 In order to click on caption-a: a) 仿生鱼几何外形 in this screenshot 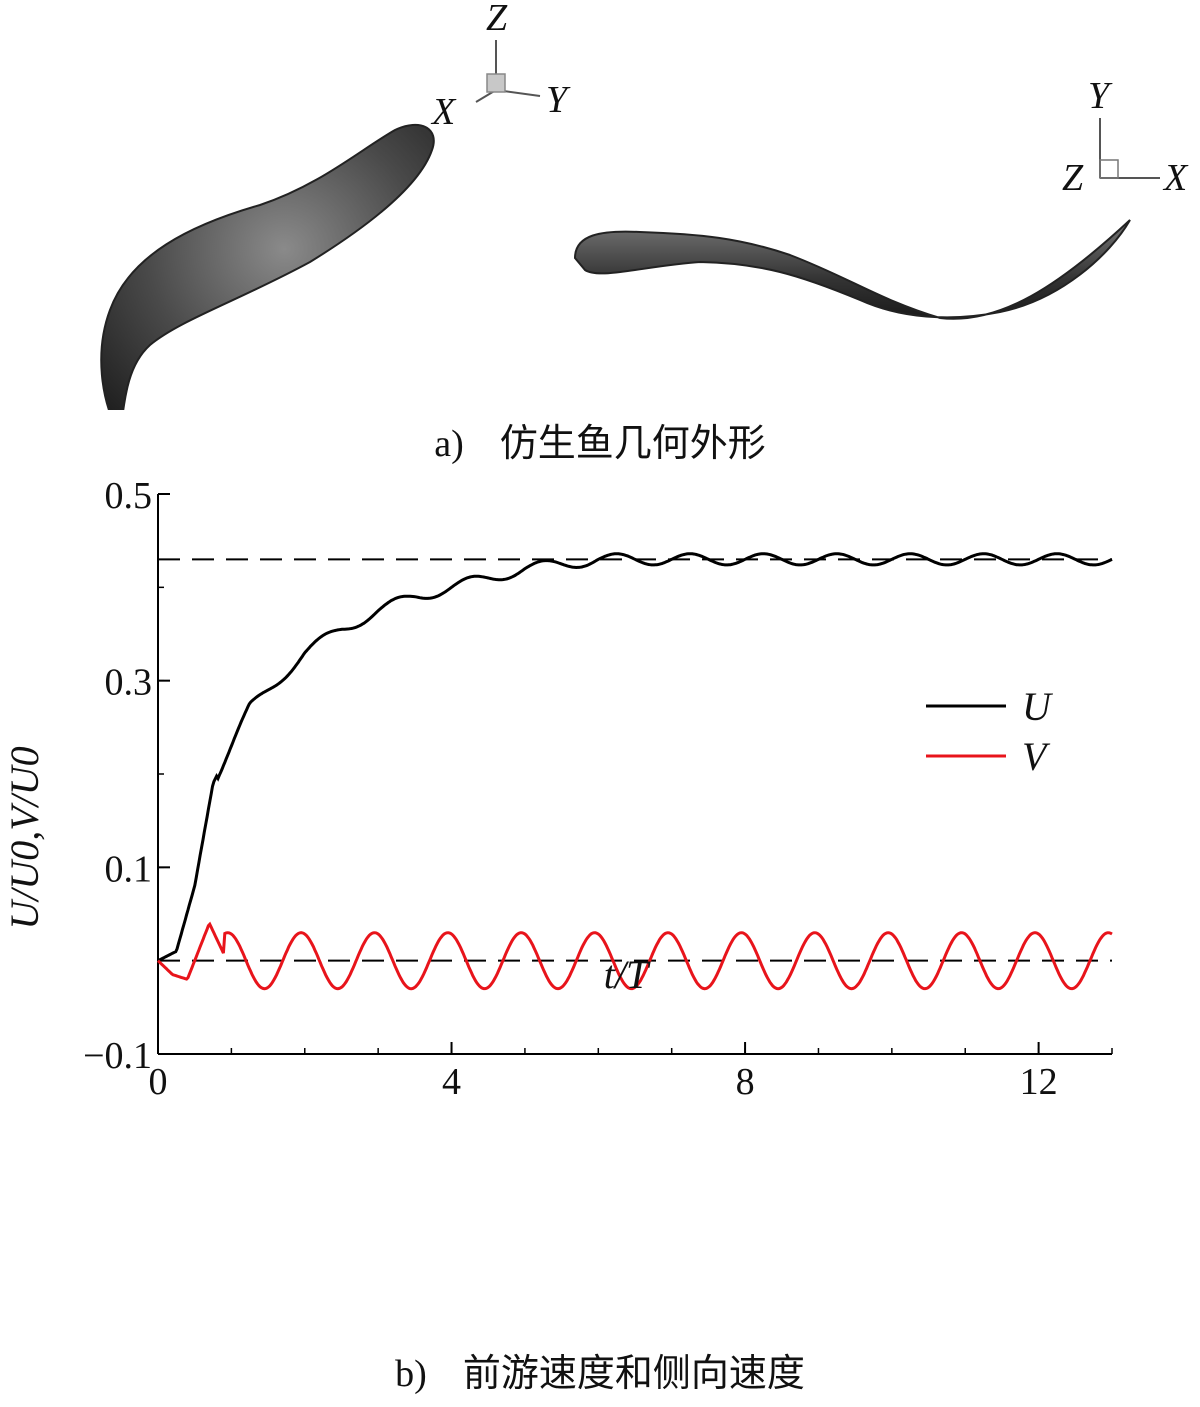, I will do `click(600, 439)`.